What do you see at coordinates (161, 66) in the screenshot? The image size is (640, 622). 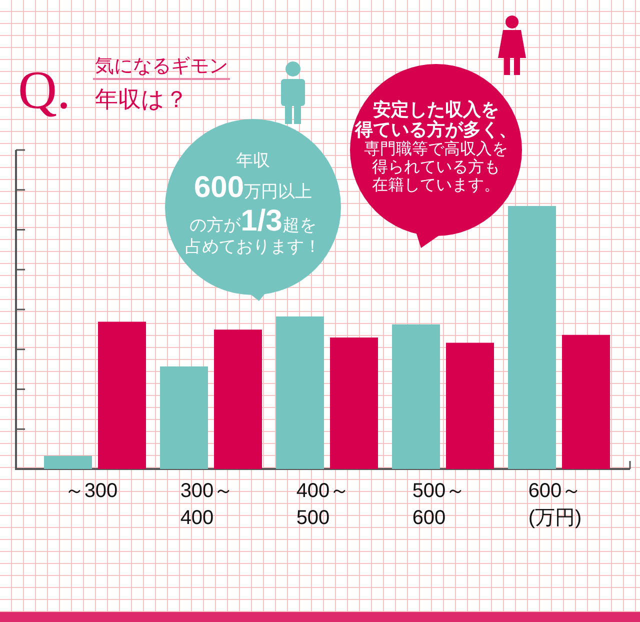 I see `chart-subtitle: 気になるギモン` at bounding box center [161, 66].